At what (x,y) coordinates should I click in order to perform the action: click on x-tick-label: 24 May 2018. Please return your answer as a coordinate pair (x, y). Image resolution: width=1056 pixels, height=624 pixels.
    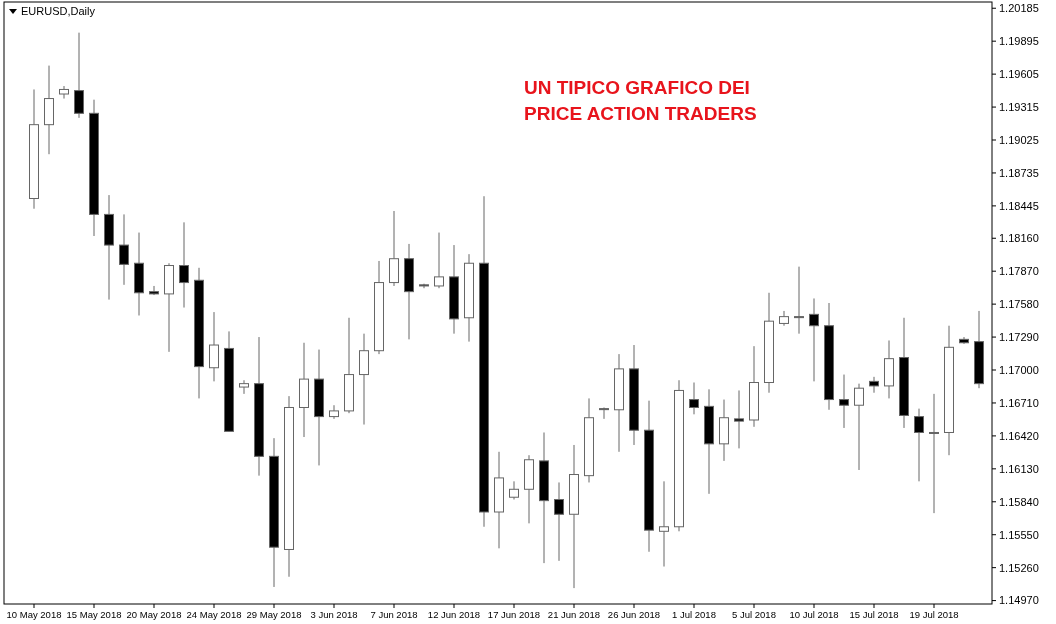
    Looking at the image, I should click on (214, 614).